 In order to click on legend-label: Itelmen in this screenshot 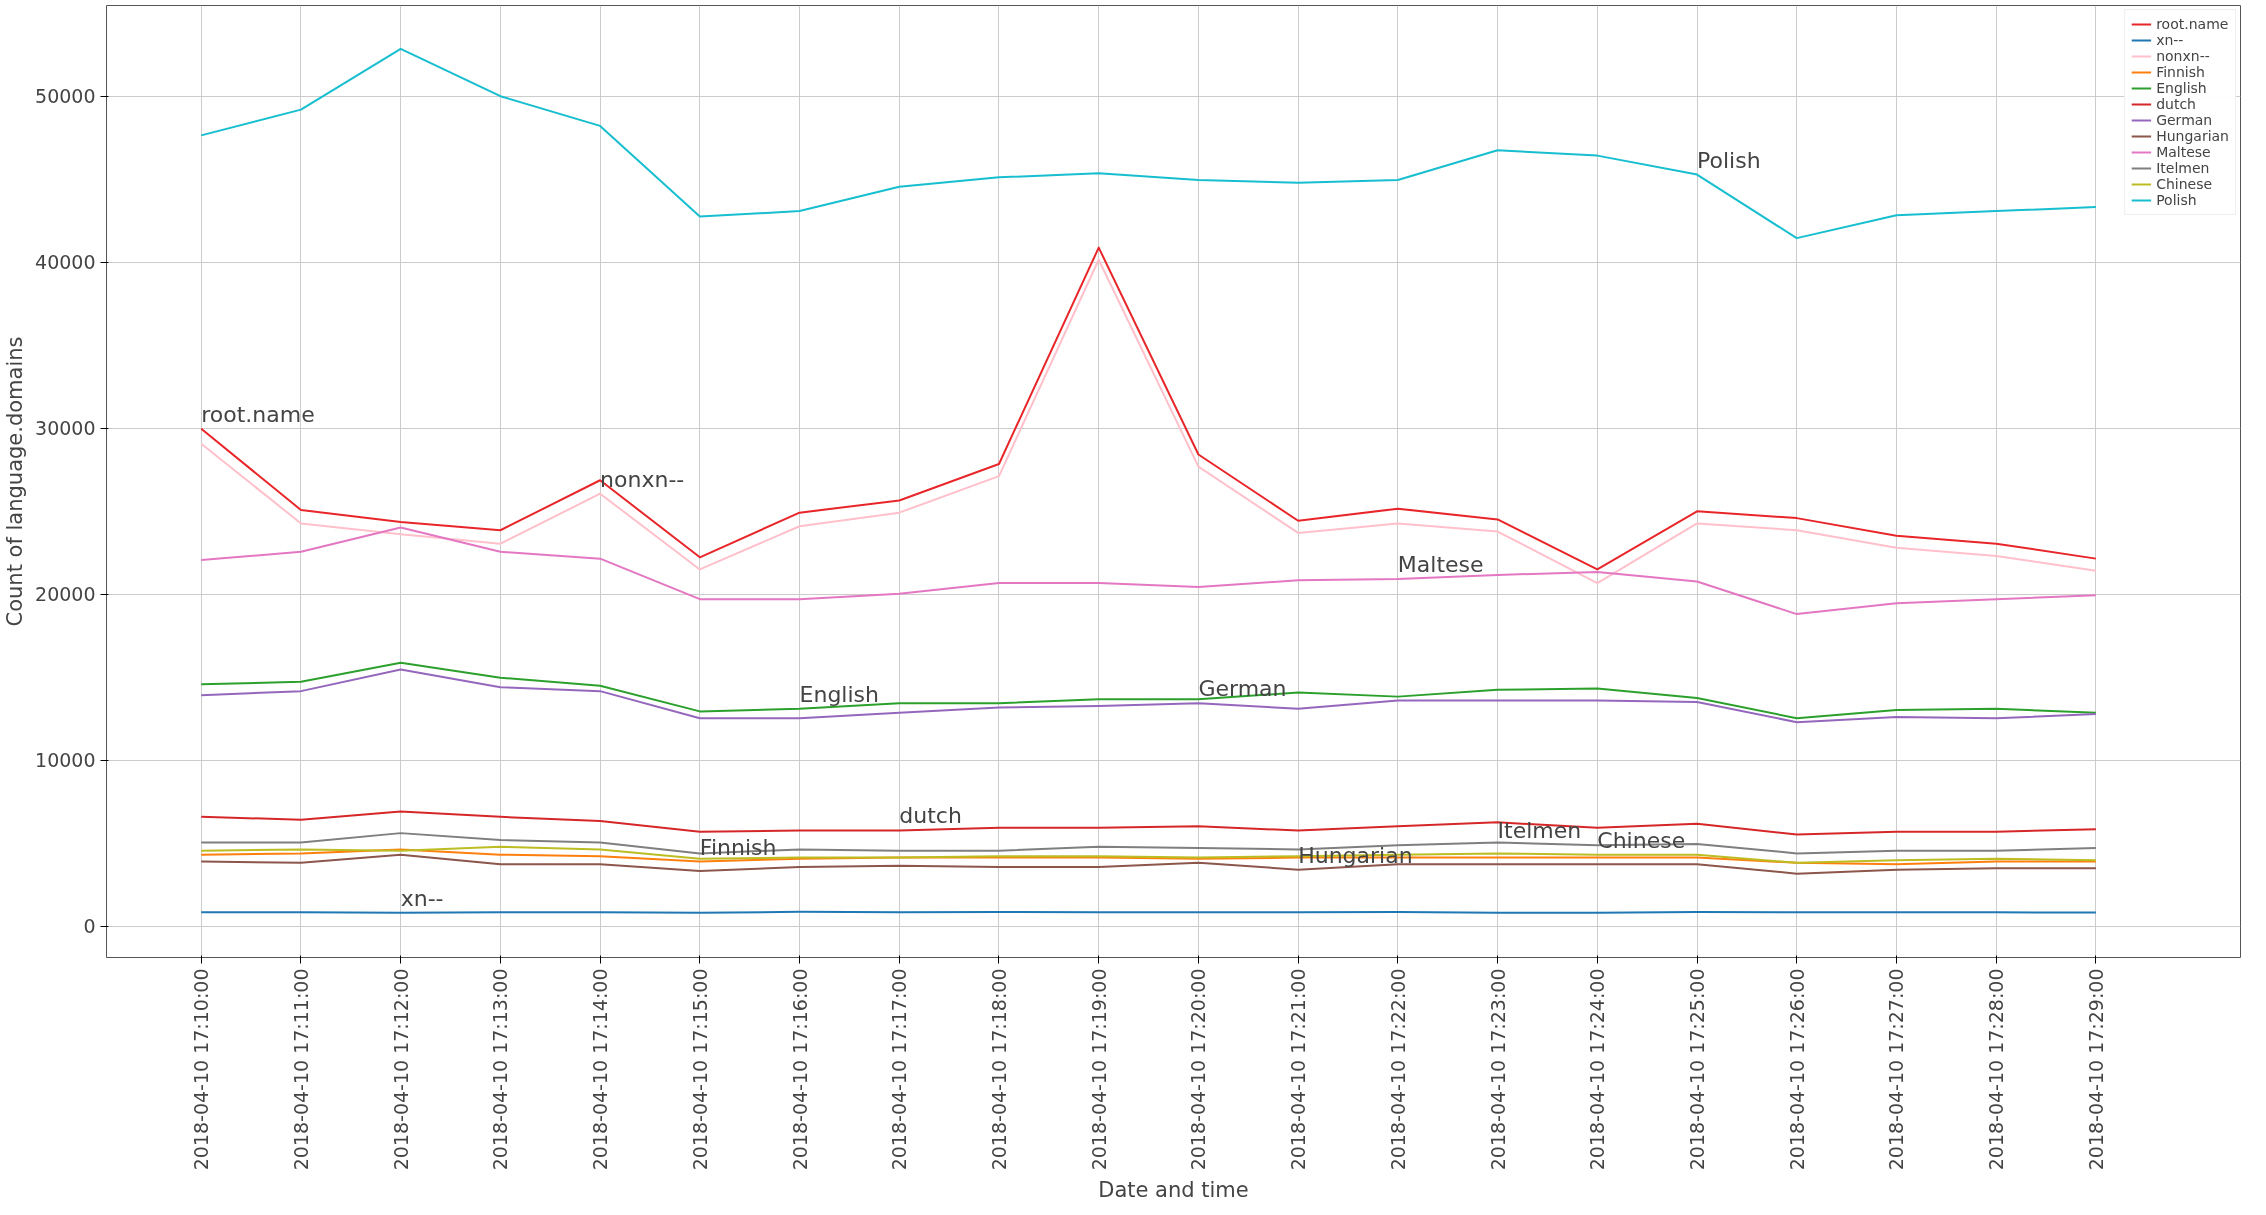, I will do `click(2183, 168)`.